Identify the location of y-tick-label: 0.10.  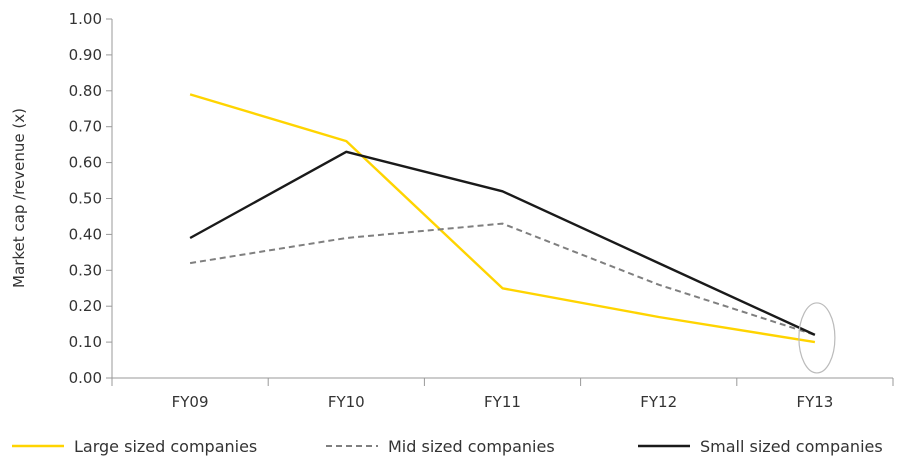
(85, 342).